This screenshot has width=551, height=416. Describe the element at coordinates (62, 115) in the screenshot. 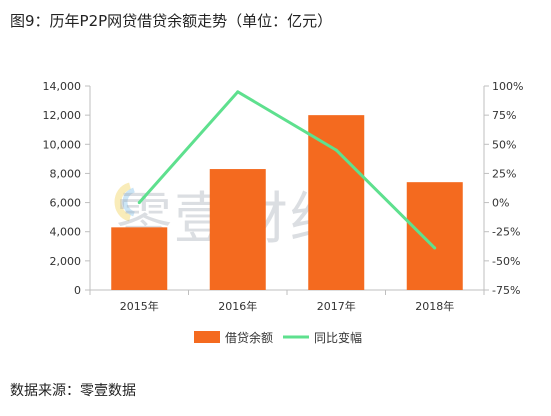

I see `y-left-tick-label: 12,000` at that location.